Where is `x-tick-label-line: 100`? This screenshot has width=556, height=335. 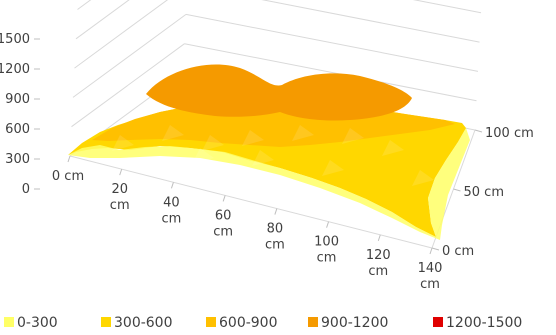 x-tick-label-line: 100 is located at coordinates (326, 242).